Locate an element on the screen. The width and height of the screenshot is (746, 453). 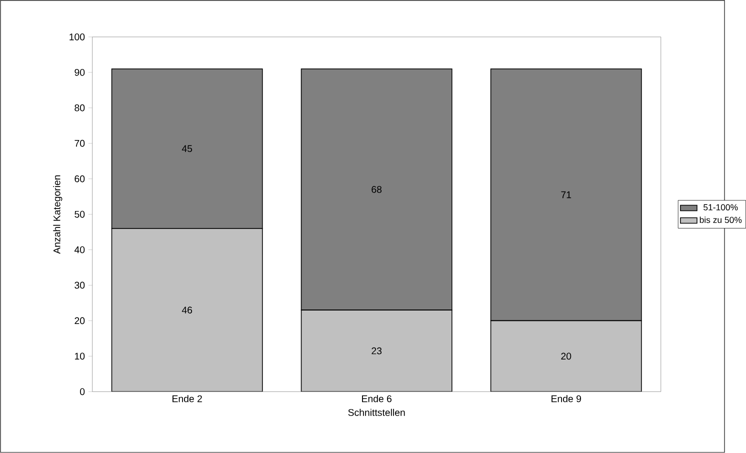
y-axis-title: Anzahl Kategorien is located at coordinates (57, 214).